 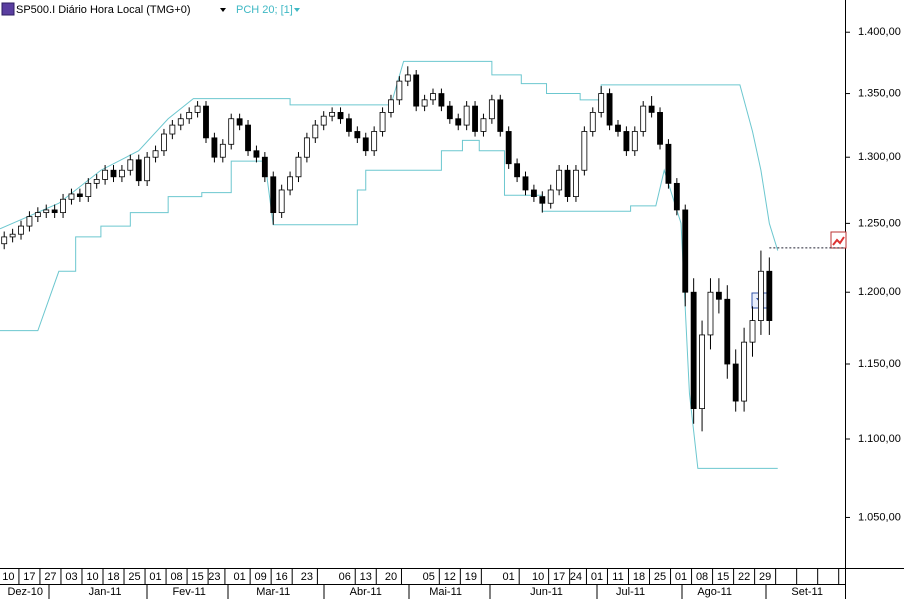 I want to click on x-tick-label: 15, so click(x=723, y=577).